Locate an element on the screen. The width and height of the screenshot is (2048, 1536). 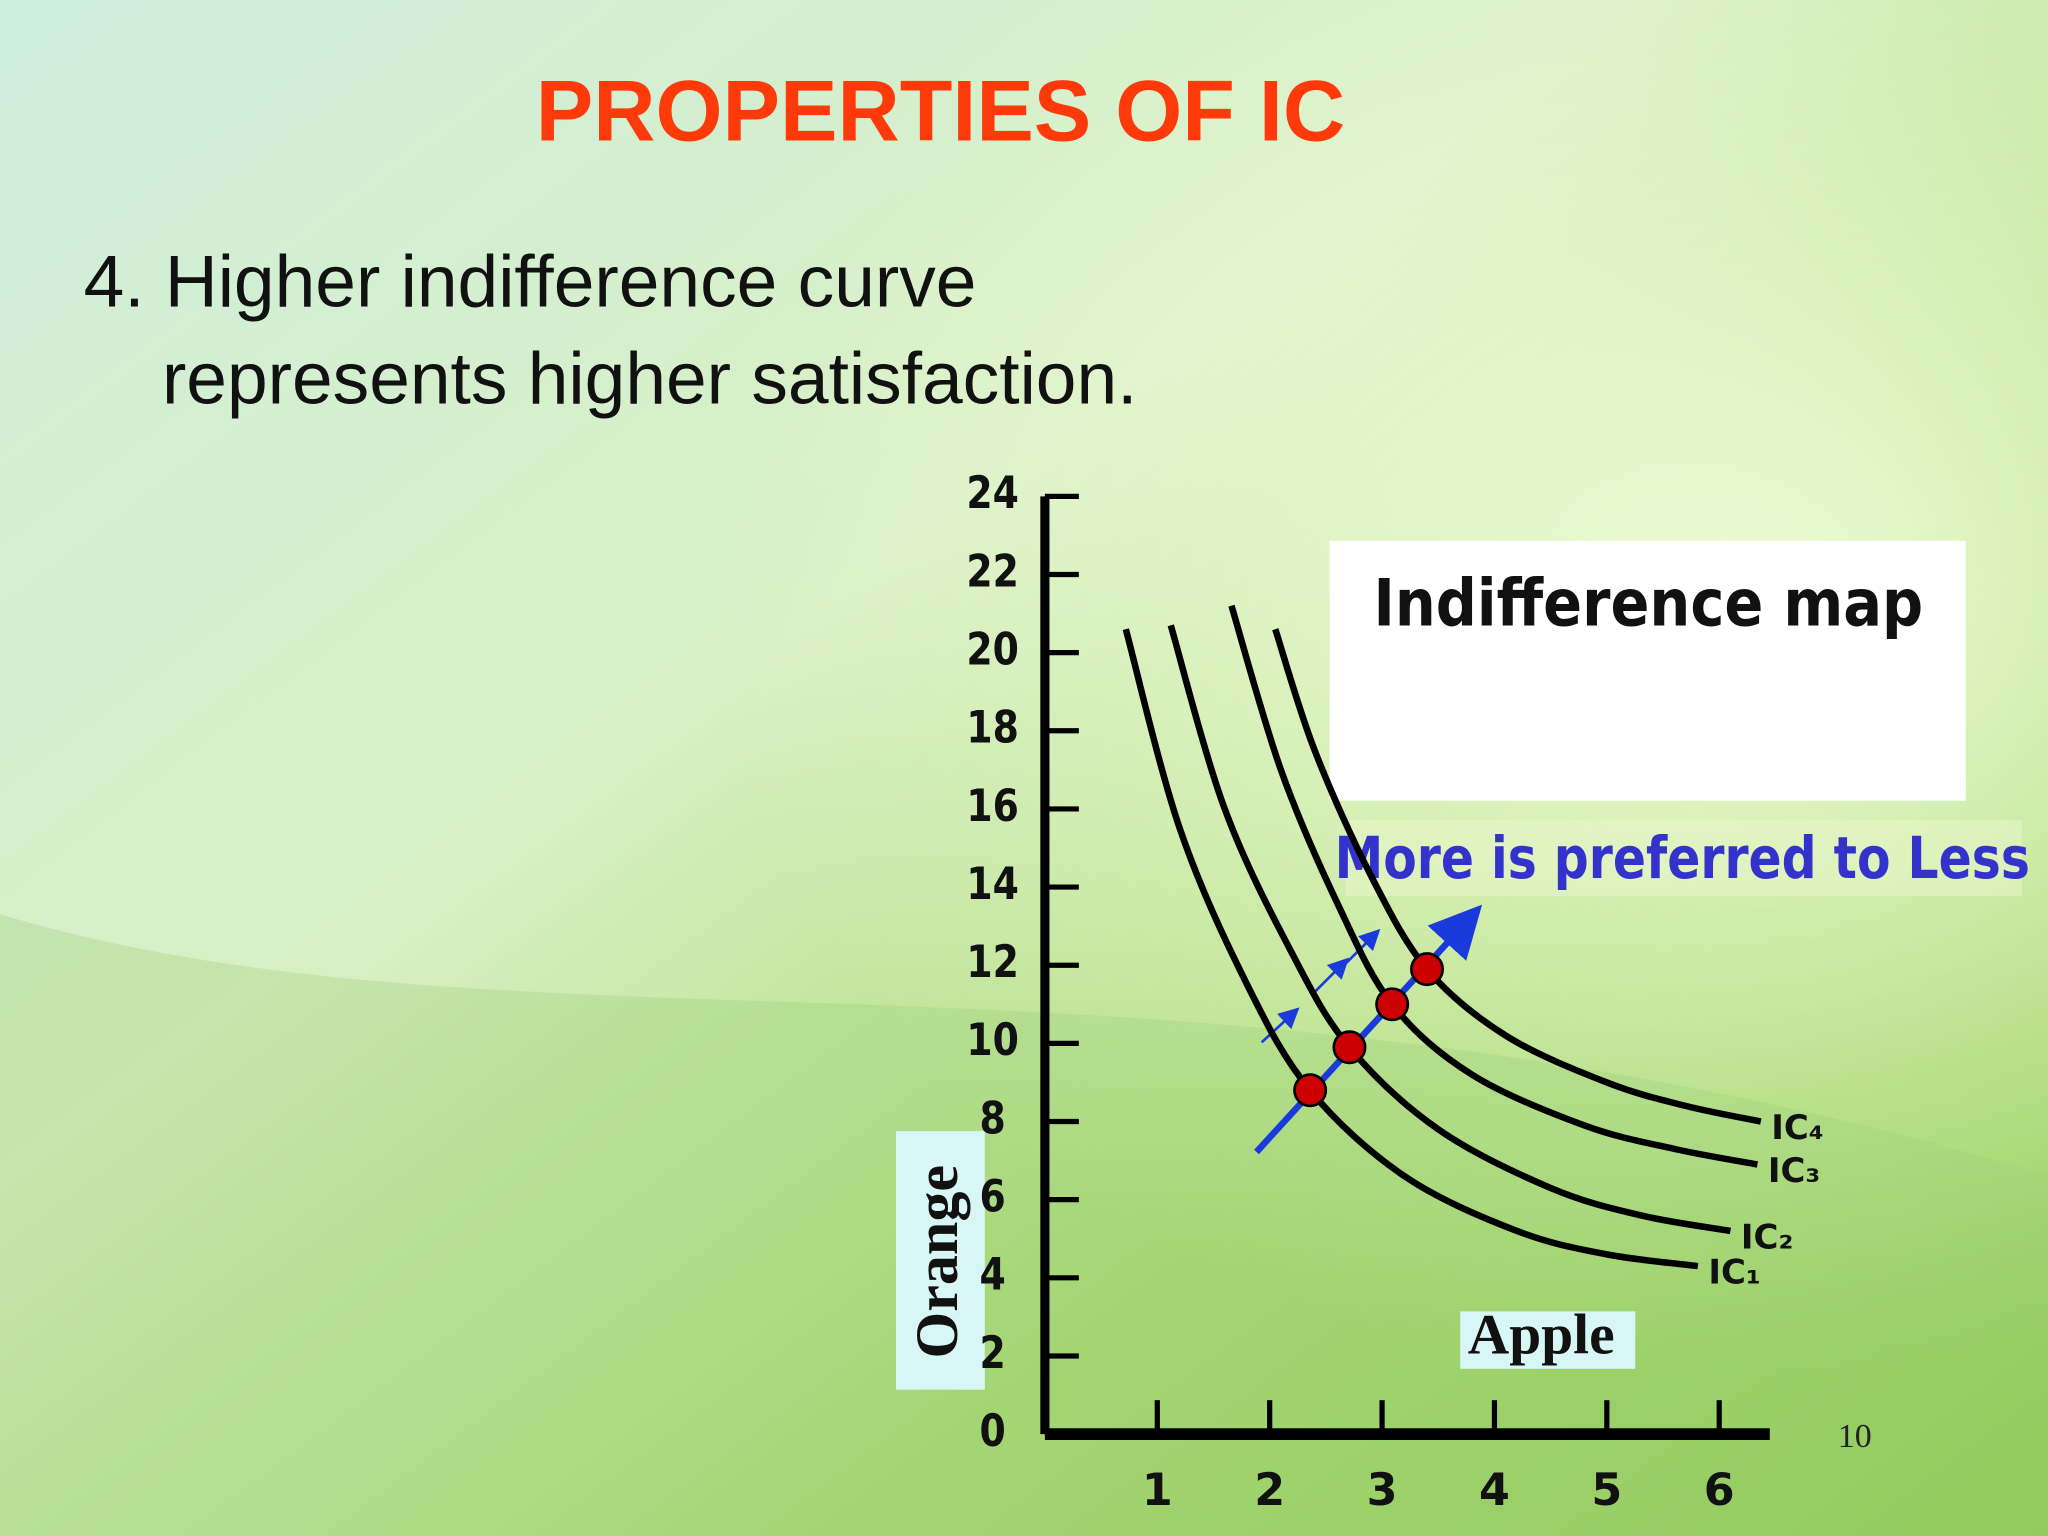
direction-arrow is located at coordinates (1368, 1029).